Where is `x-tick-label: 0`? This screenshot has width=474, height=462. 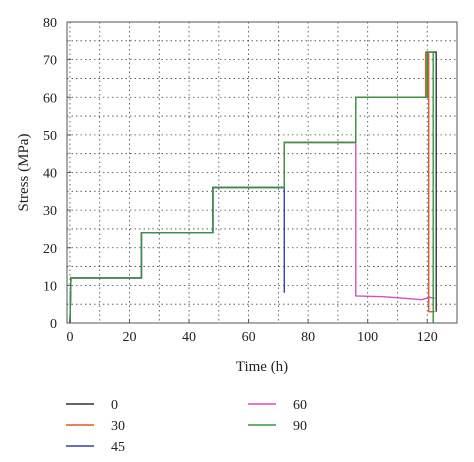
x-tick-label: 0 is located at coordinates (69, 337).